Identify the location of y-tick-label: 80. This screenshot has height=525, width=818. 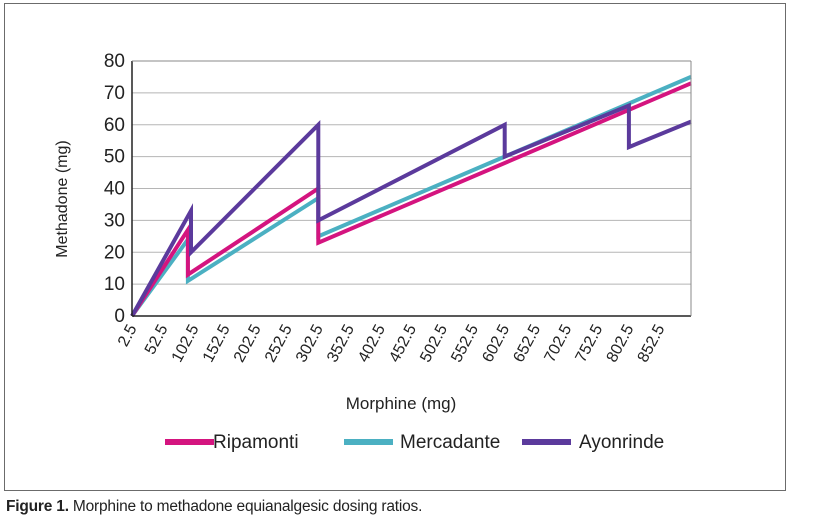
(114, 61).